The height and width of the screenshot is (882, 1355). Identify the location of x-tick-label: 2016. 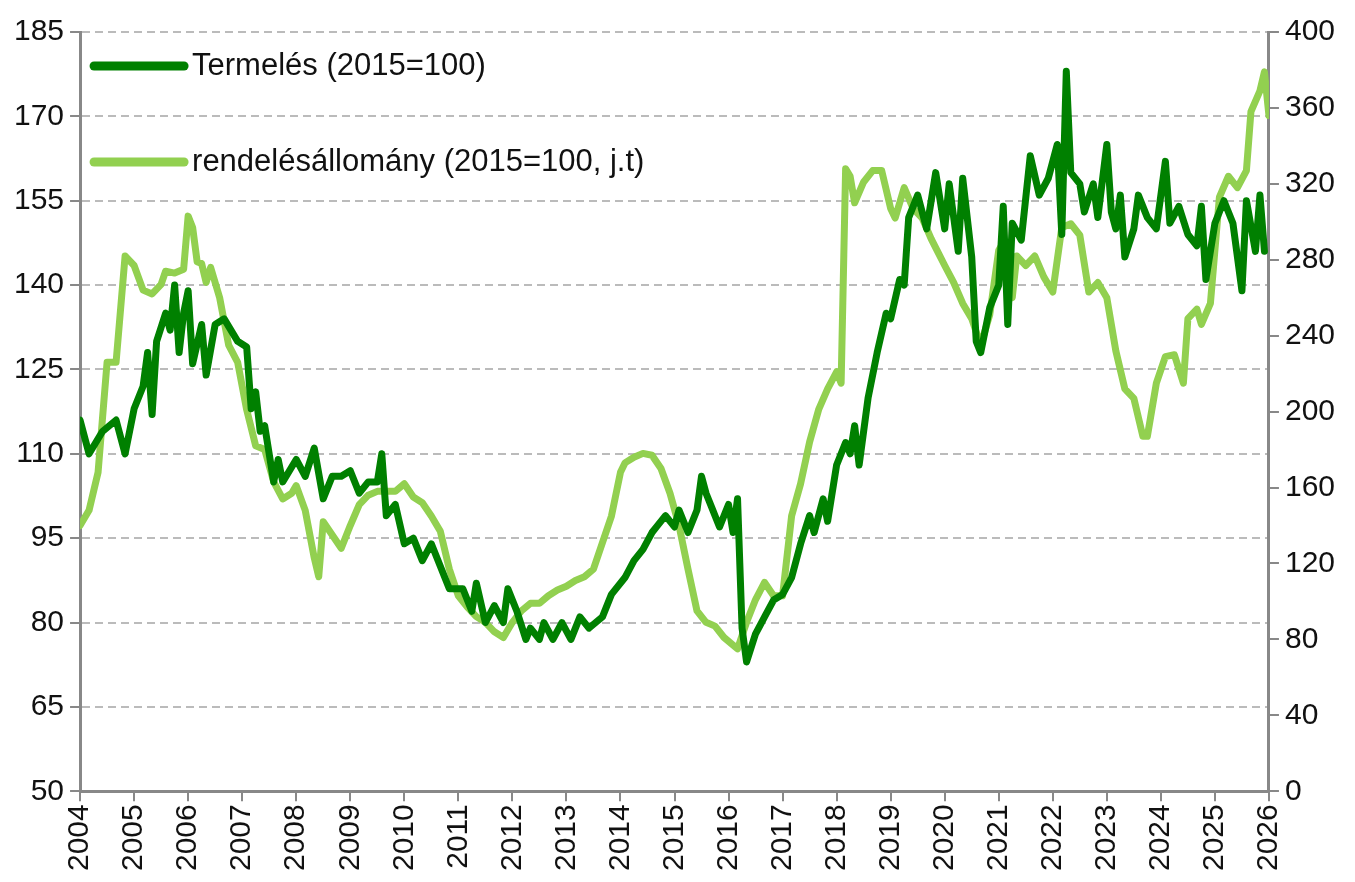
(726, 838).